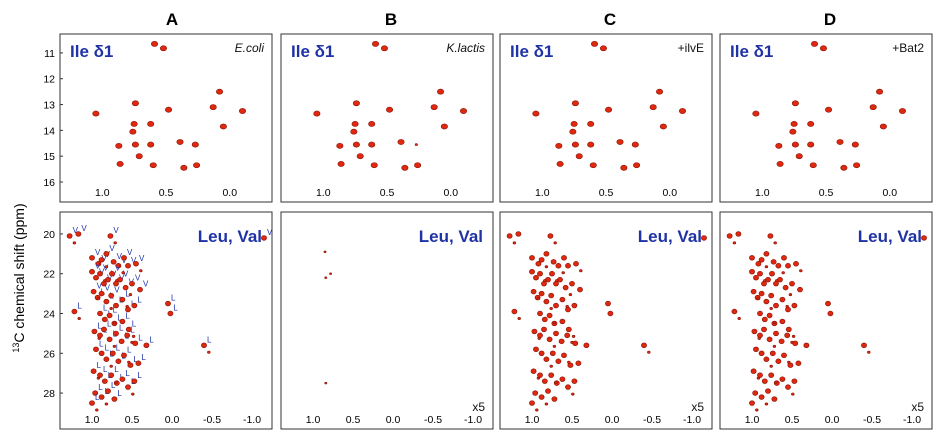 The height and width of the screenshot is (440, 939). What do you see at coordinates (158, 118) in the screenshot?
I see `ile-panel-a: 1.0 0.5 0.0 11 12 13 14 15 16 Ile δ1 E.coli` at bounding box center [158, 118].